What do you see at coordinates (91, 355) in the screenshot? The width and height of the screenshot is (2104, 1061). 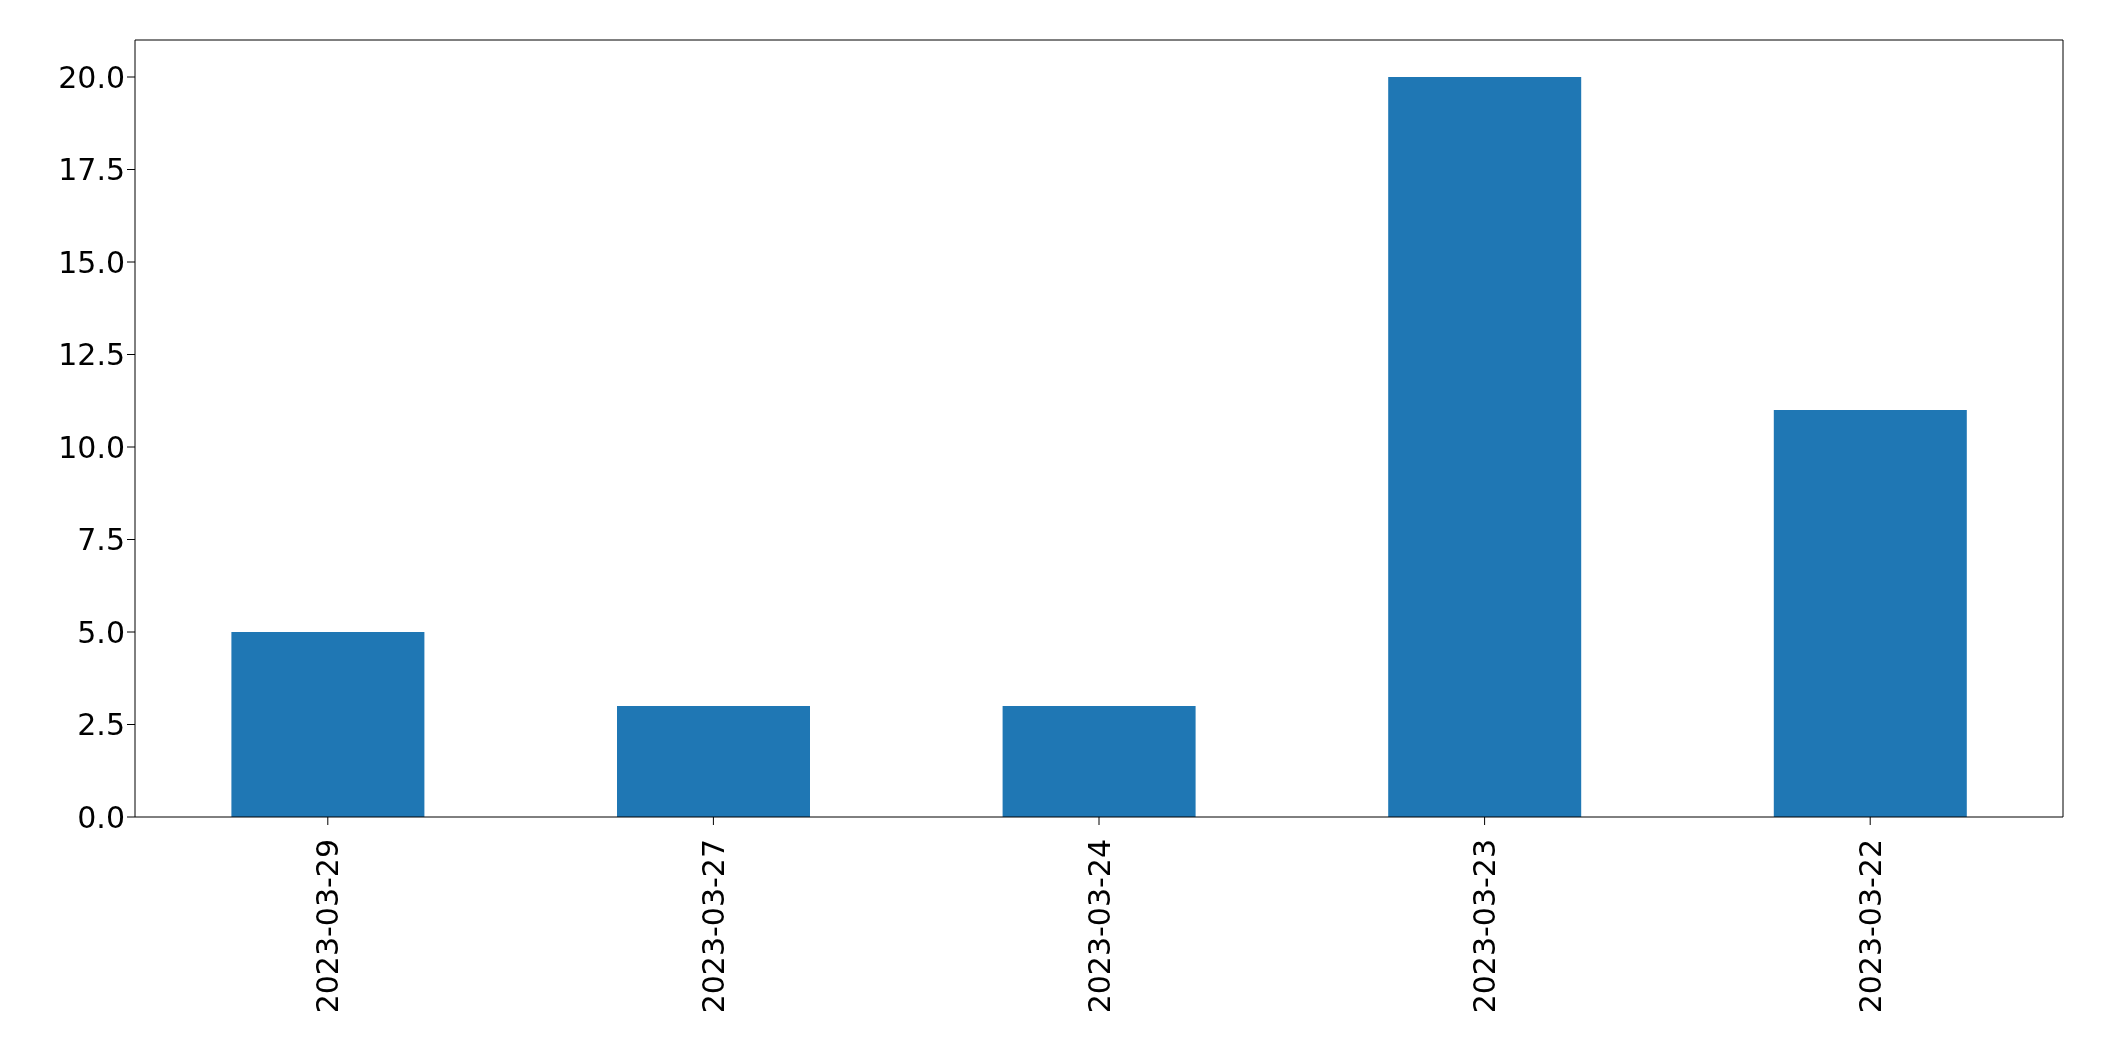 I see `y-tick-label: 12.5` at bounding box center [91, 355].